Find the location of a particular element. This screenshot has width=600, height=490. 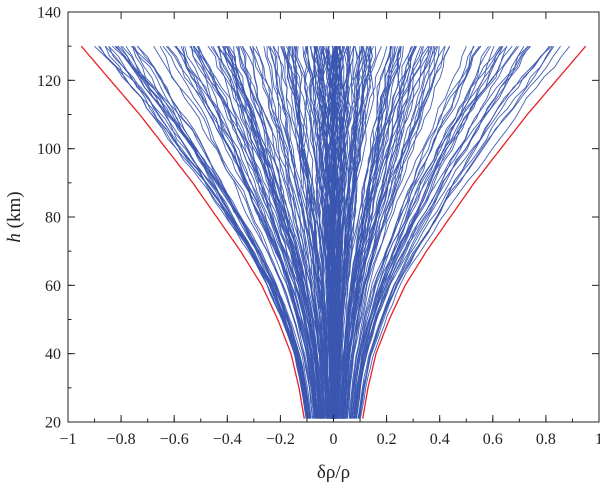

x-tick-label: −0.4 is located at coordinates (227, 439).